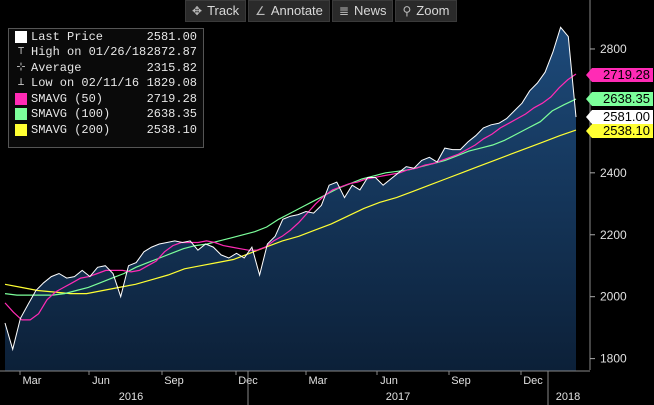 This screenshot has width=654, height=405. I want to click on low-marker-icon: ⊥, so click(21, 83).